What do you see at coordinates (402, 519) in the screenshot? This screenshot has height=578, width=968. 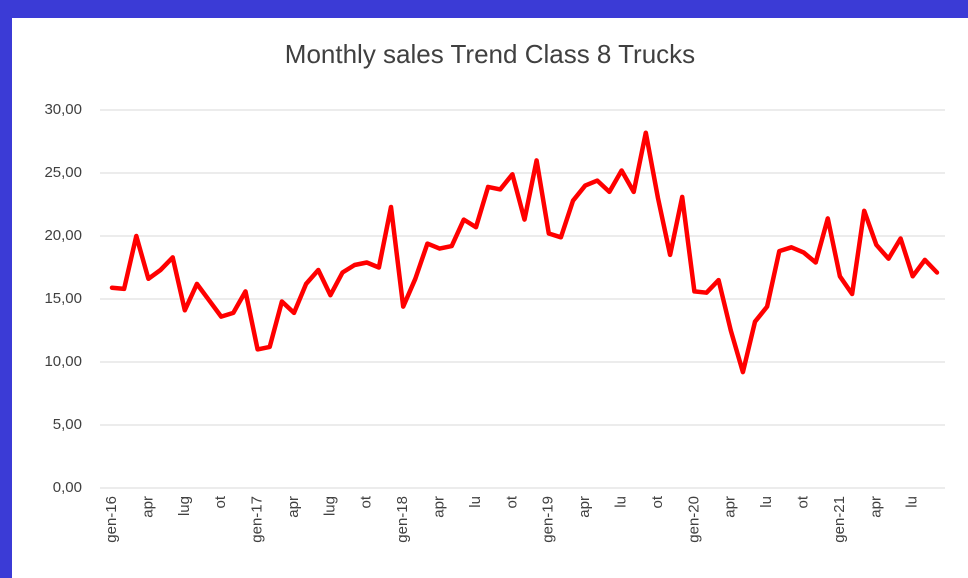 I see `x-tick-label: gen-18` at bounding box center [402, 519].